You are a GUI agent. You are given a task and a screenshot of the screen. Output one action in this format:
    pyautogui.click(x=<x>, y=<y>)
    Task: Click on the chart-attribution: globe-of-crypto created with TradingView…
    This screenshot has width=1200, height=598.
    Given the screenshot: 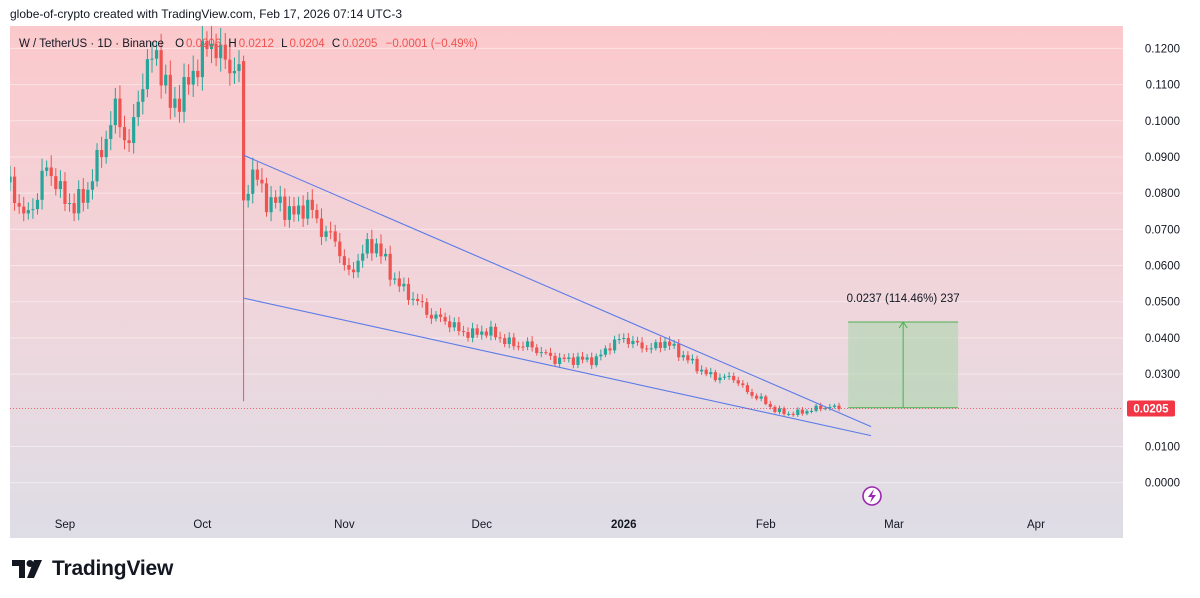 What is the action you would take?
    pyautogui.click(x=206, y=14)
    